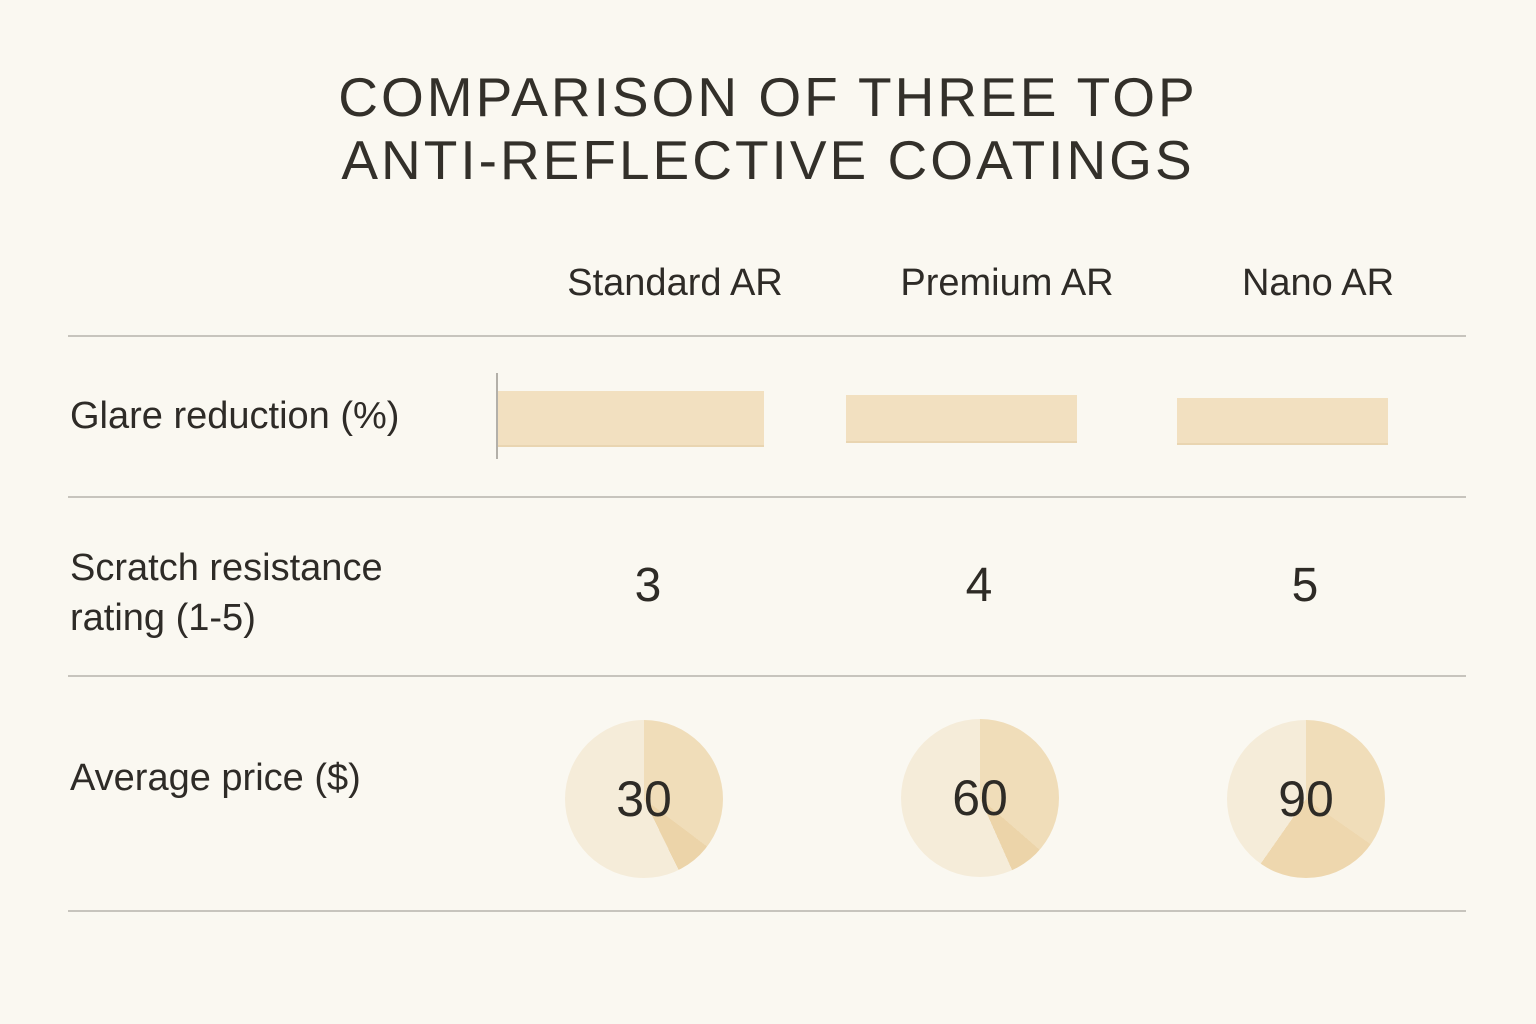 This screenshot has width=1536, height=1024. What do you see at coordinates (631, 419) in the screenshot?
I see `glare-bar-standard-ar` at bounding box center [631, 419].